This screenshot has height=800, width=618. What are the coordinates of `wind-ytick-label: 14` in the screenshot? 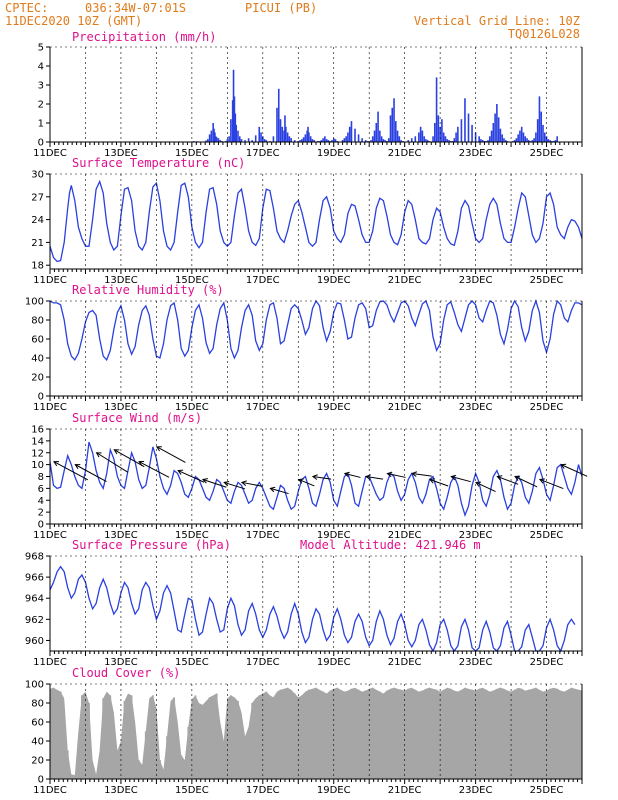 It's located at (37, 441).